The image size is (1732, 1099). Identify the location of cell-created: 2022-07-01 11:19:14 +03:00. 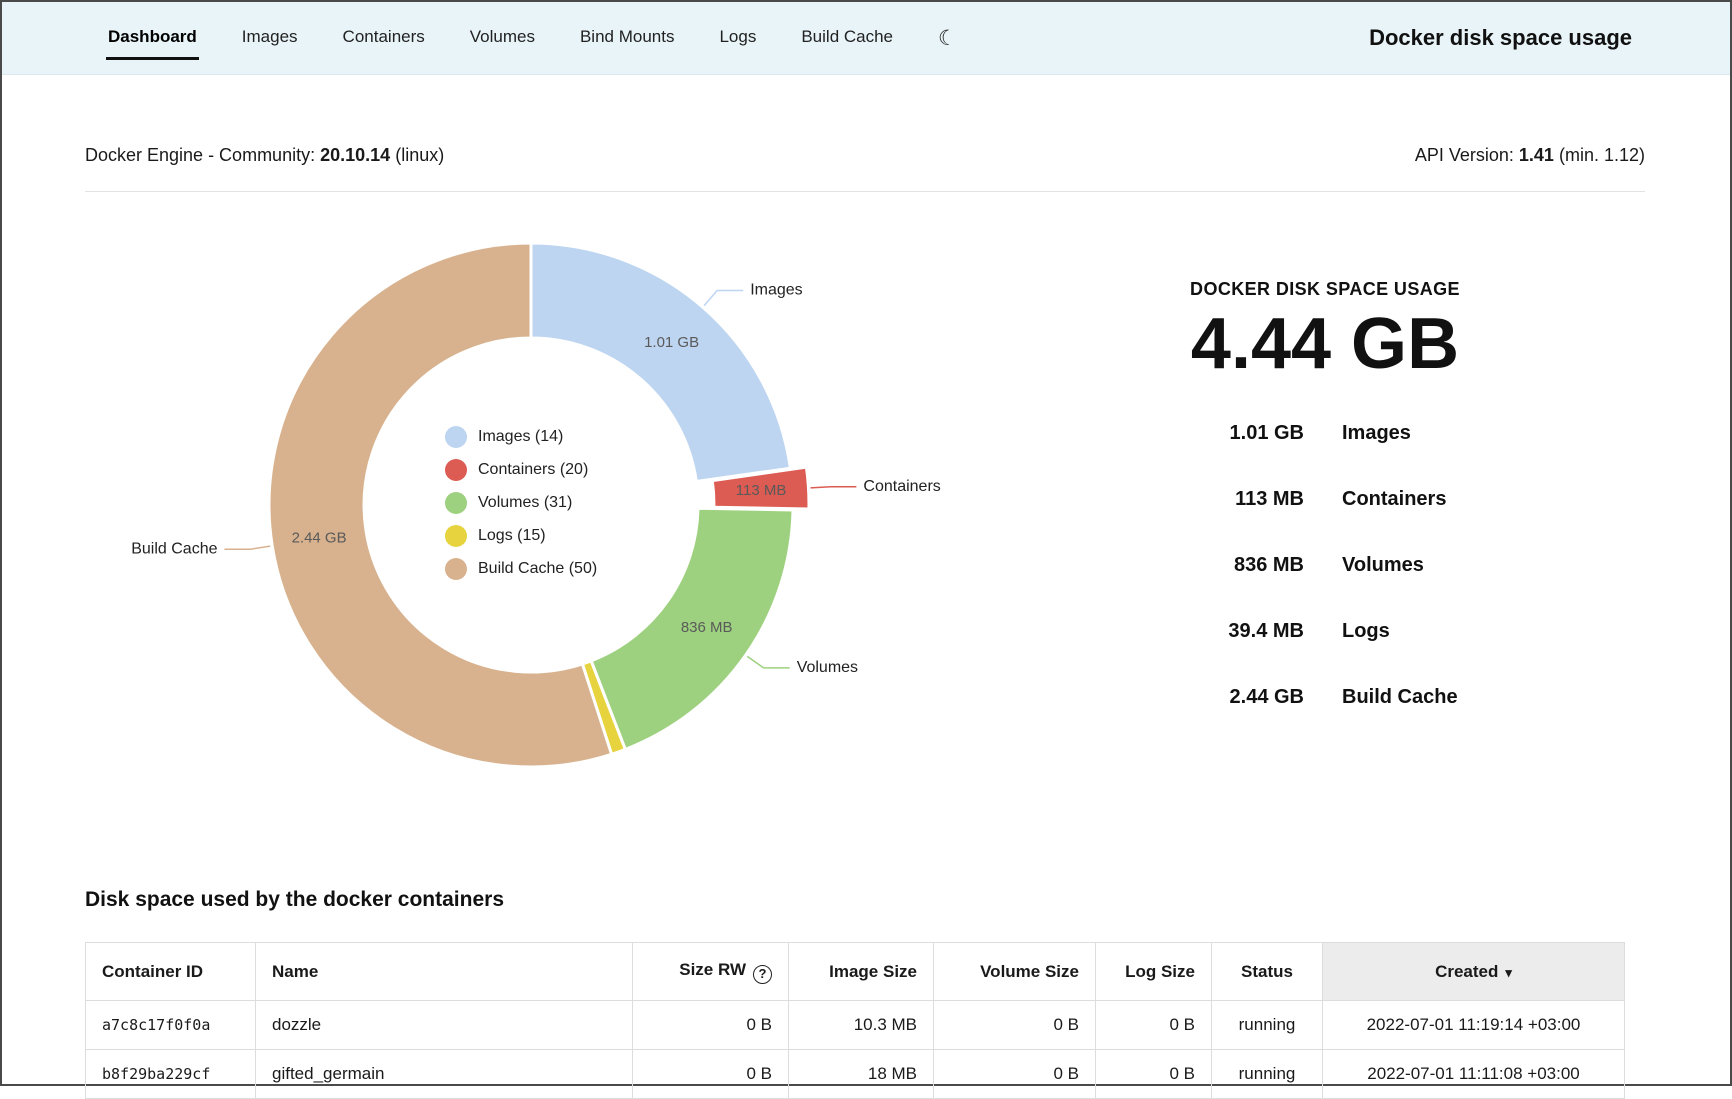
(1473, 1025).